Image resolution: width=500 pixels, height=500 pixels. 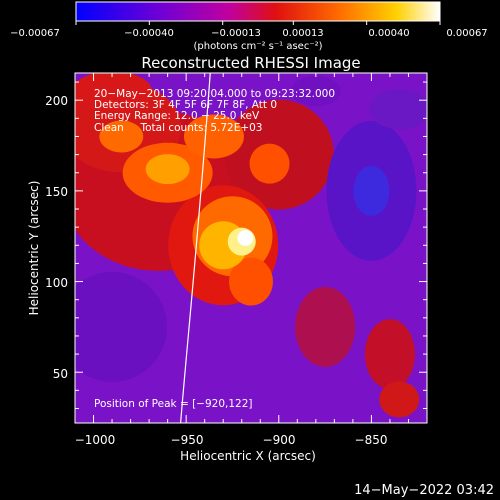 I want to click on cb-tick-0: −0.00067, so click(x=35, y=33).